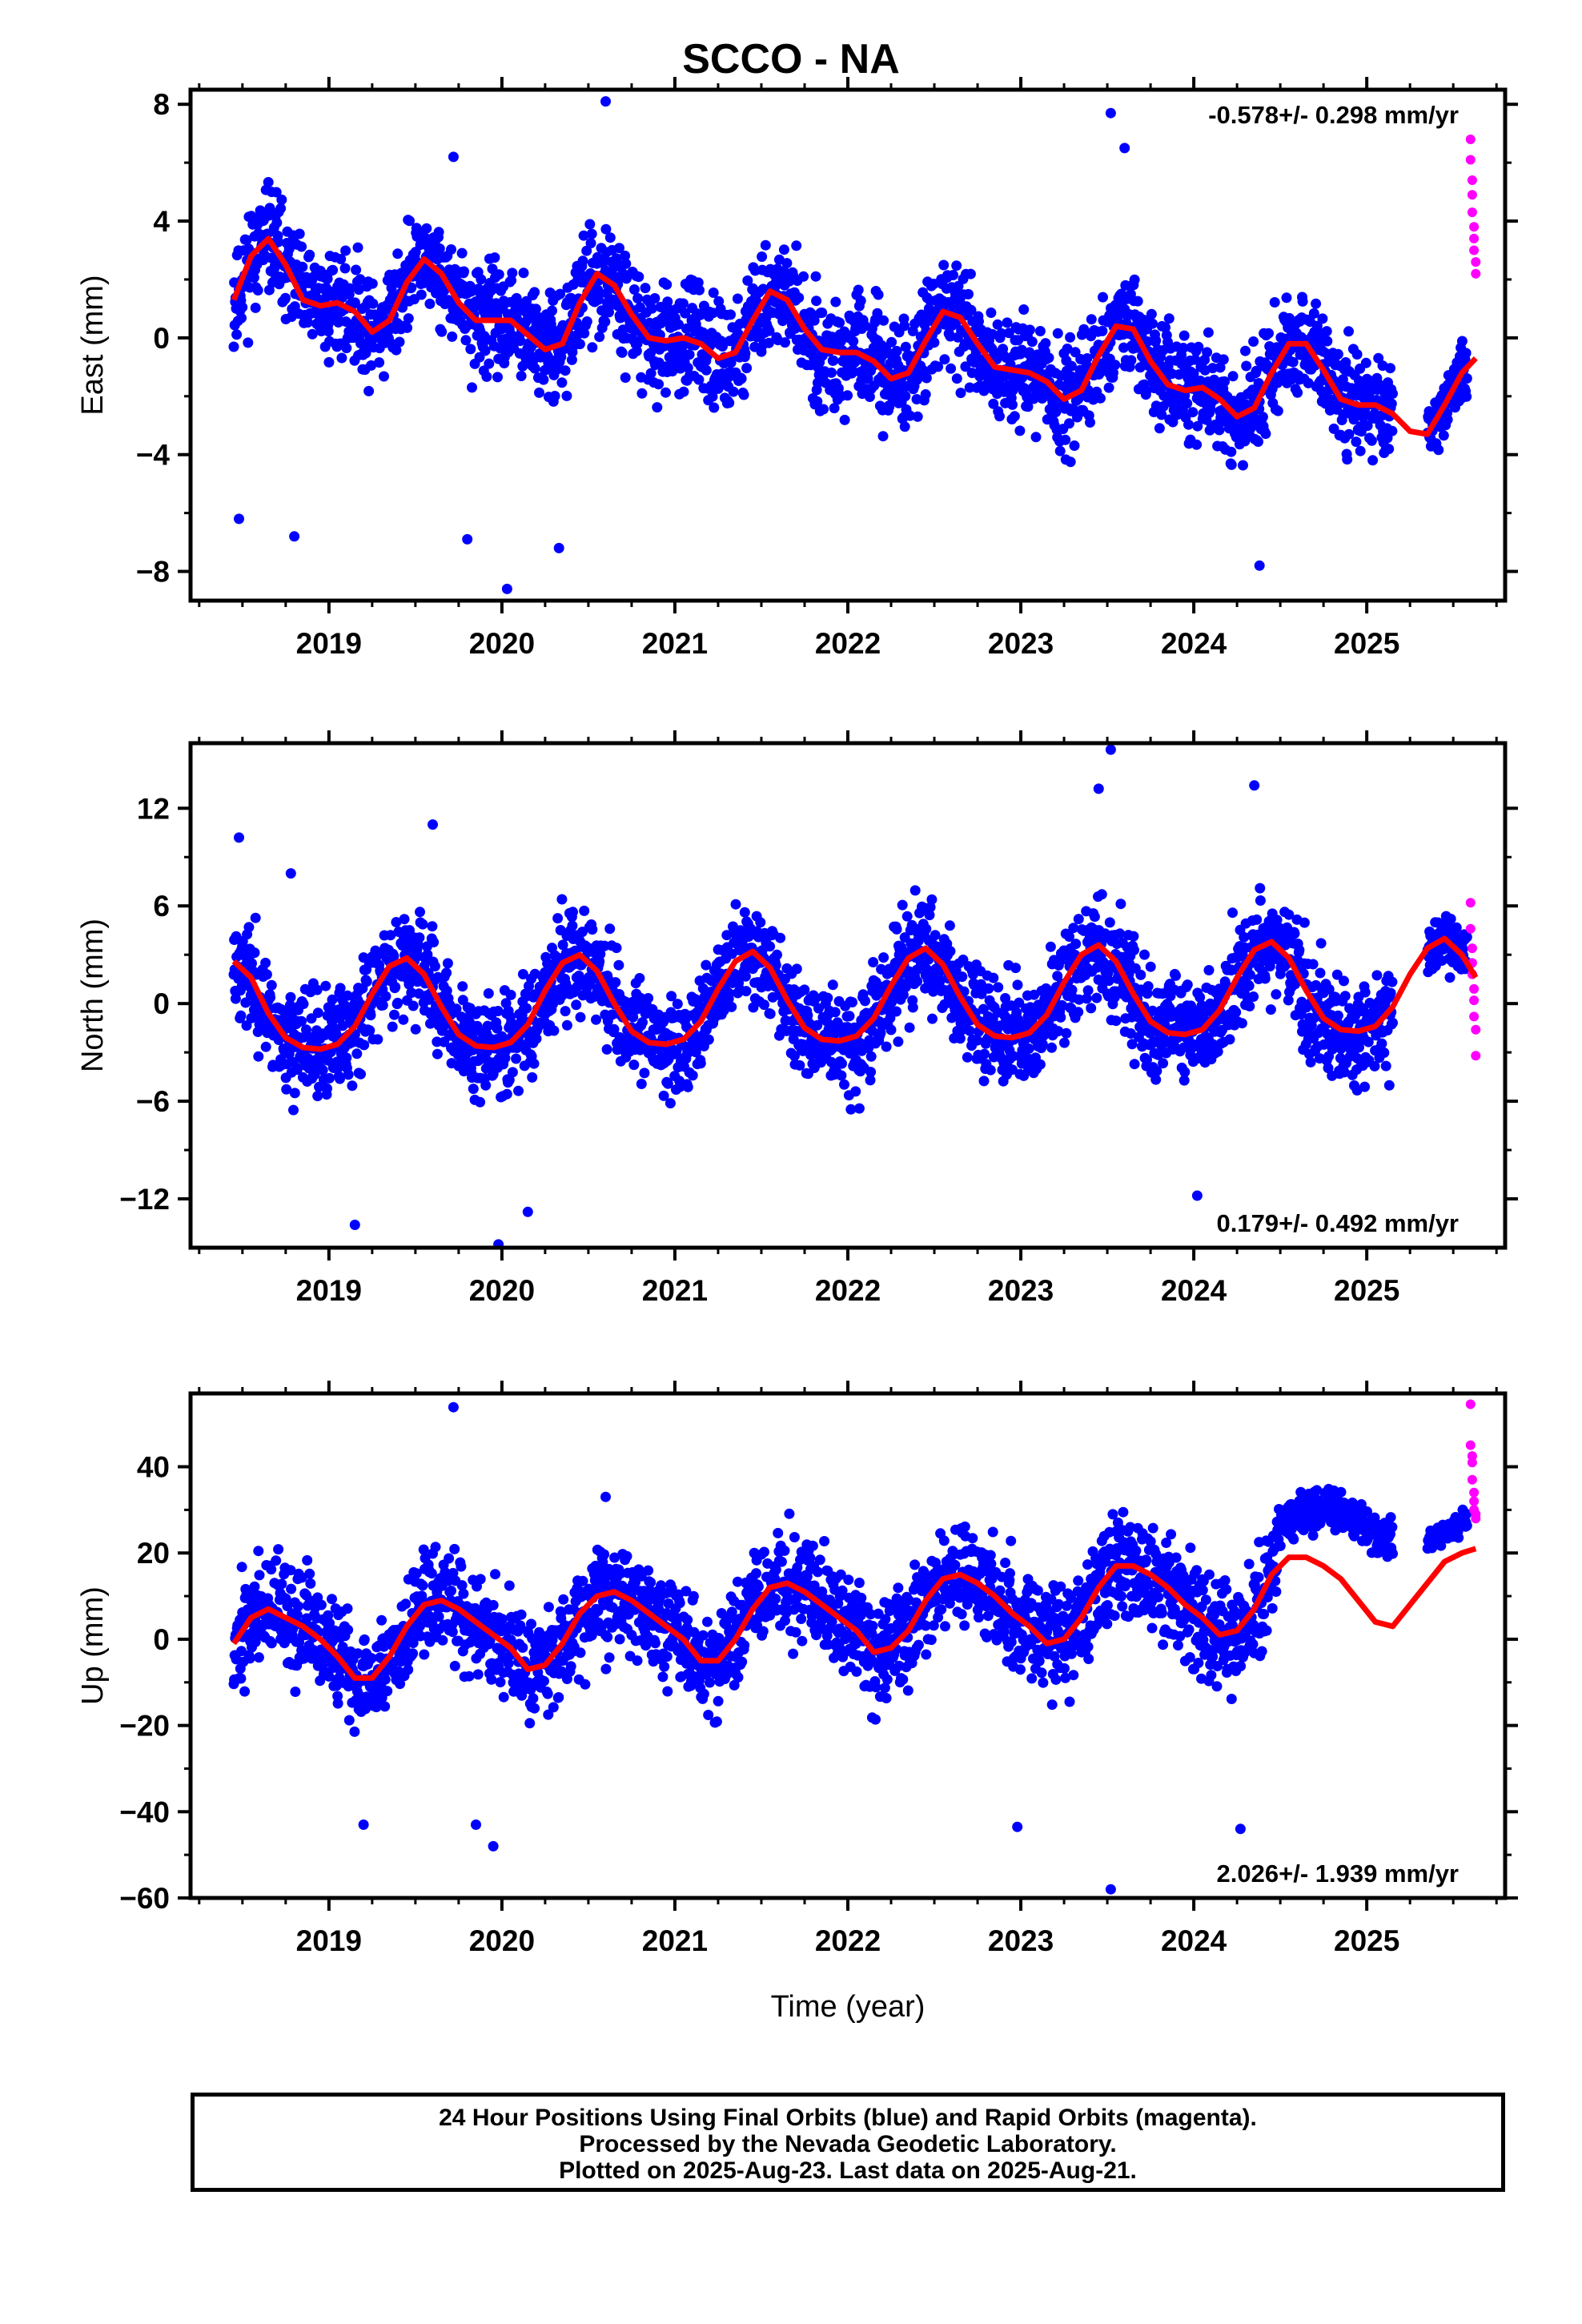  What do you see at coordinates (1333, 115) in the screenshot?
I see `east-rate-label: -0.578+/- 0.298 mm/yr` at bounding box center [1333, 115].